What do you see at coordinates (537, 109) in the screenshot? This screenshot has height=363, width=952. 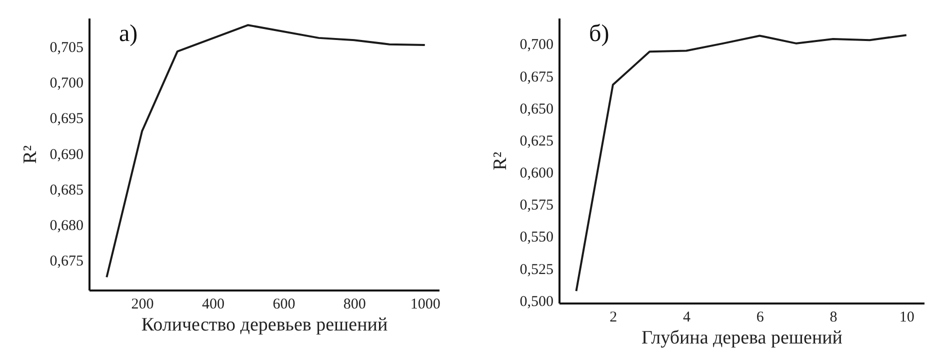 I see `y-tick-label: 0,650` at bounding box center [537, 109].